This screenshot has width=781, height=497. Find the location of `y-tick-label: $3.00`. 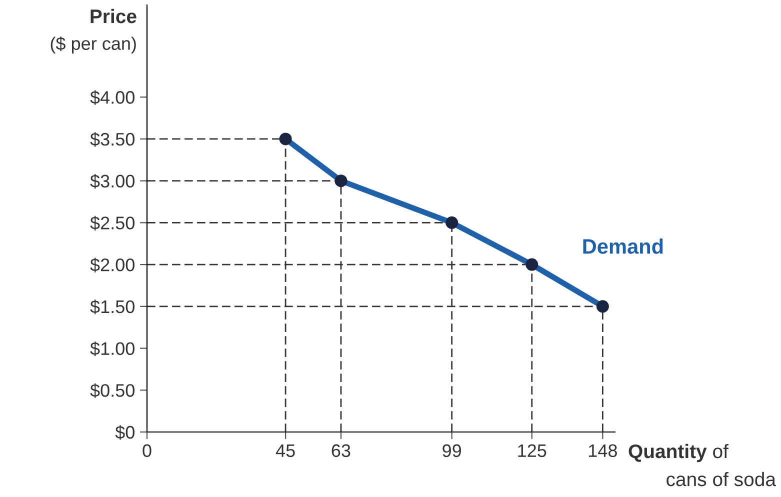

y-tick-label: $3.00 is located at coordinates (112, 181).